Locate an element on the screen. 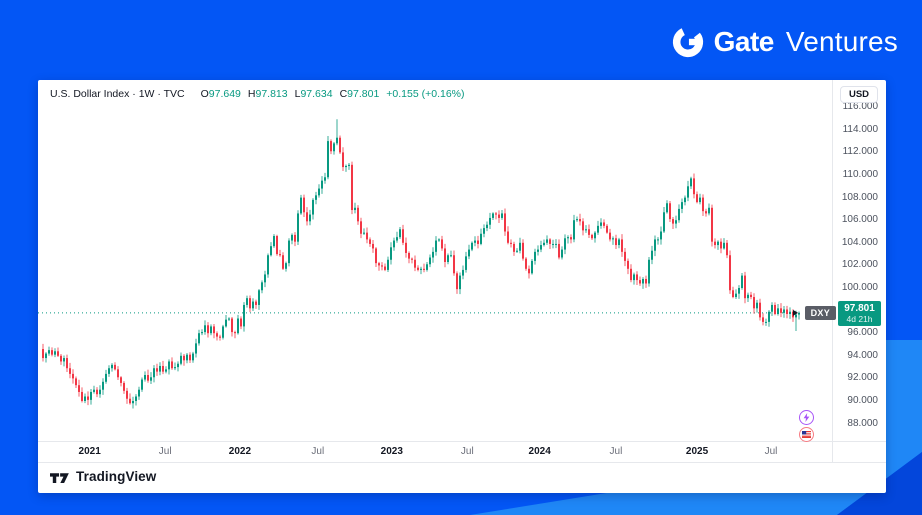  time-axis-label-2021: 2021 is located at coordinates (89, 451).